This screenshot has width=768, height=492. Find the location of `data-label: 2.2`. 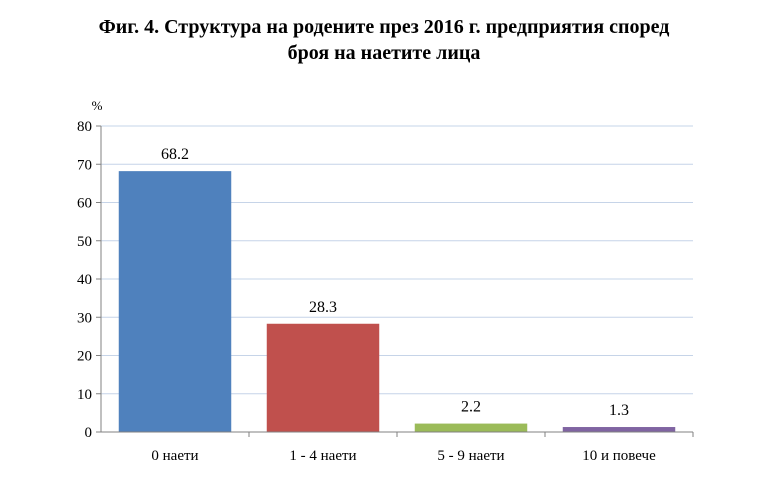

data-label: 2.2 is located at coordinates (471, 407).